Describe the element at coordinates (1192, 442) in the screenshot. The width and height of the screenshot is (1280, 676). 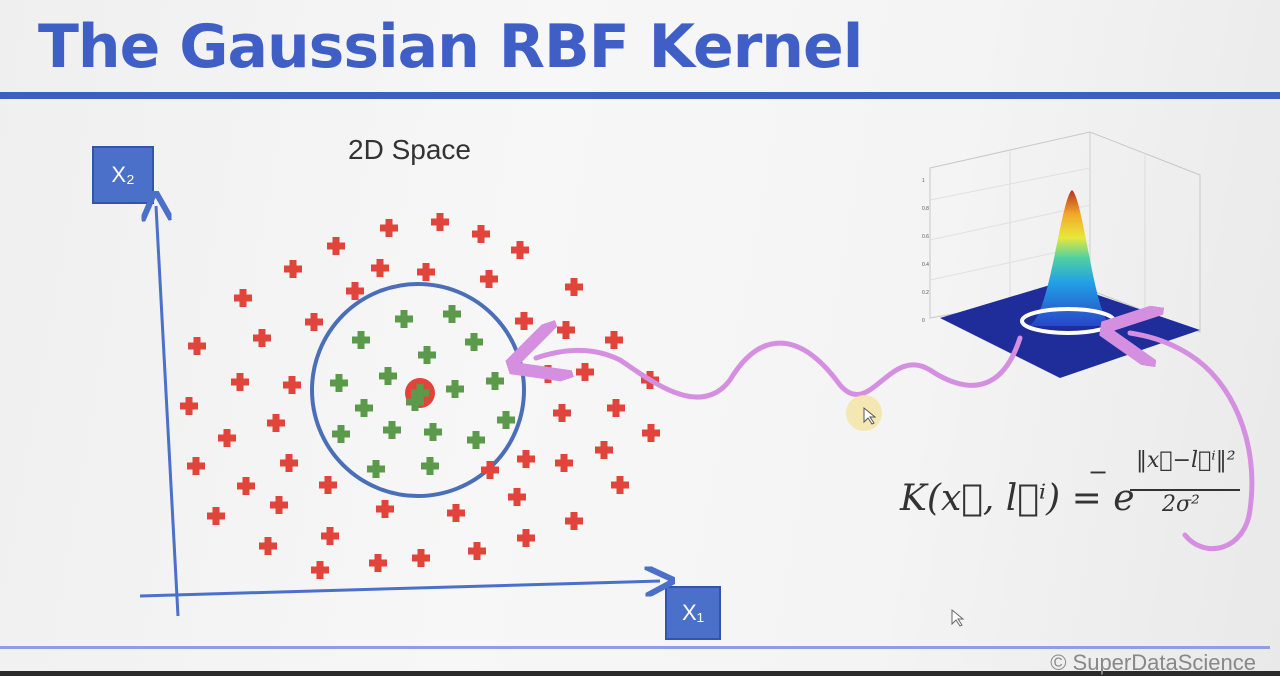
I see `purple-curved-arrow` at that location.